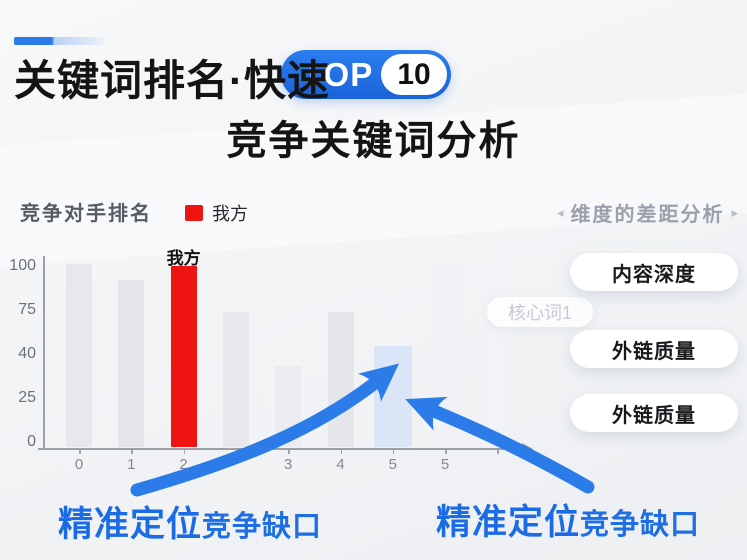 The height and width of the screenshot is (560, 747). I want to click on callout-right: 精准定位竞争缺口, so click(568, 519).